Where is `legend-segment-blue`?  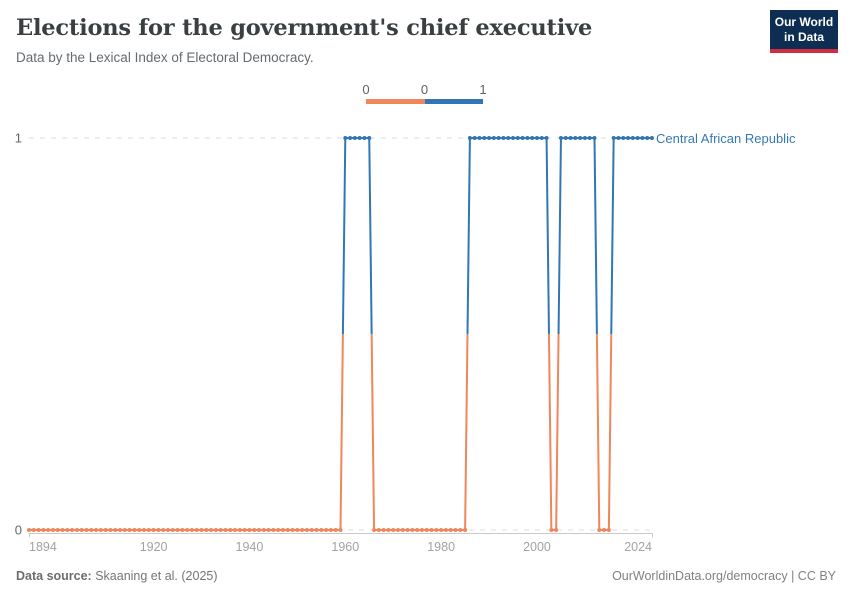
legend-segment-blue is located at coordinates (454, 101).